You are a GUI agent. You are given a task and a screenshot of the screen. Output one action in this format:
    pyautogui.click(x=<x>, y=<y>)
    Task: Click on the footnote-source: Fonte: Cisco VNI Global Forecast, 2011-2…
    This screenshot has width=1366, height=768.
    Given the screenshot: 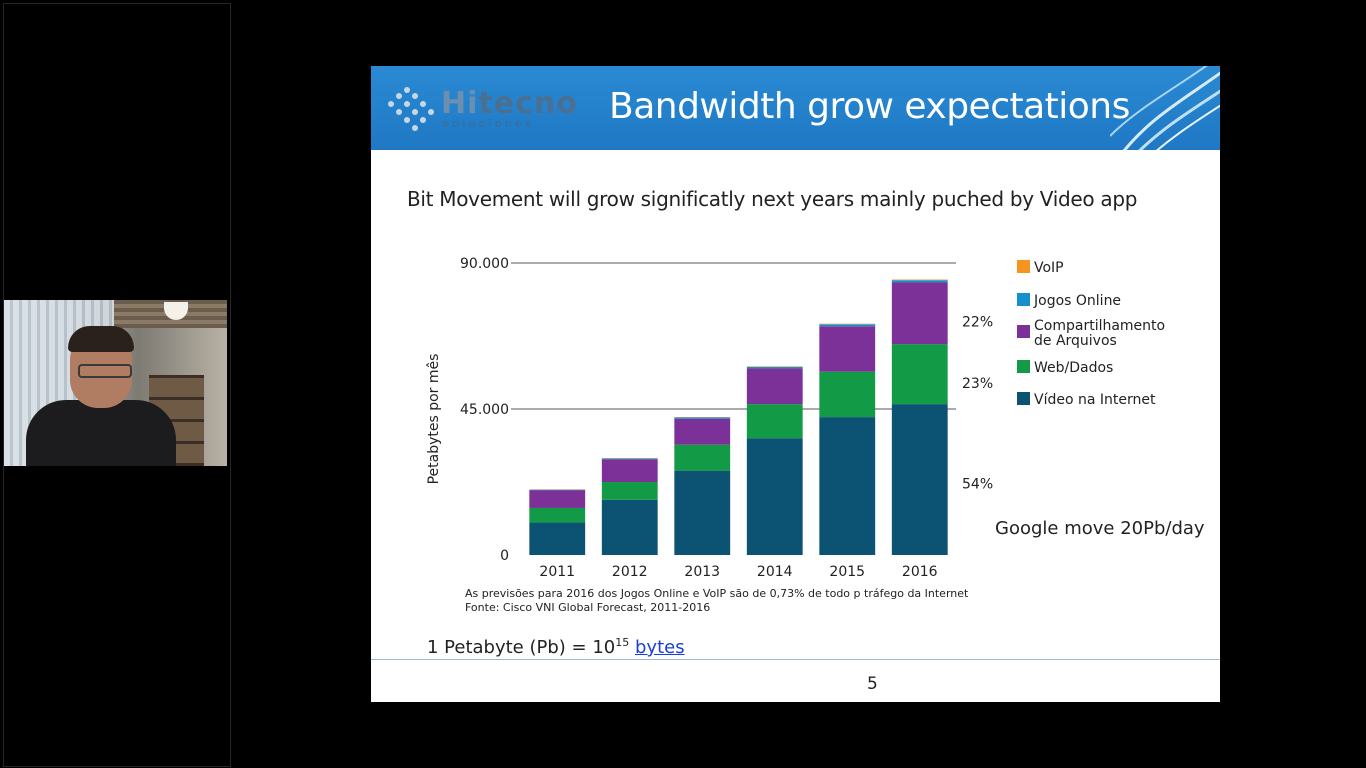 What is the action you would take?
    pyautogui.click(x=588, y=607)
    